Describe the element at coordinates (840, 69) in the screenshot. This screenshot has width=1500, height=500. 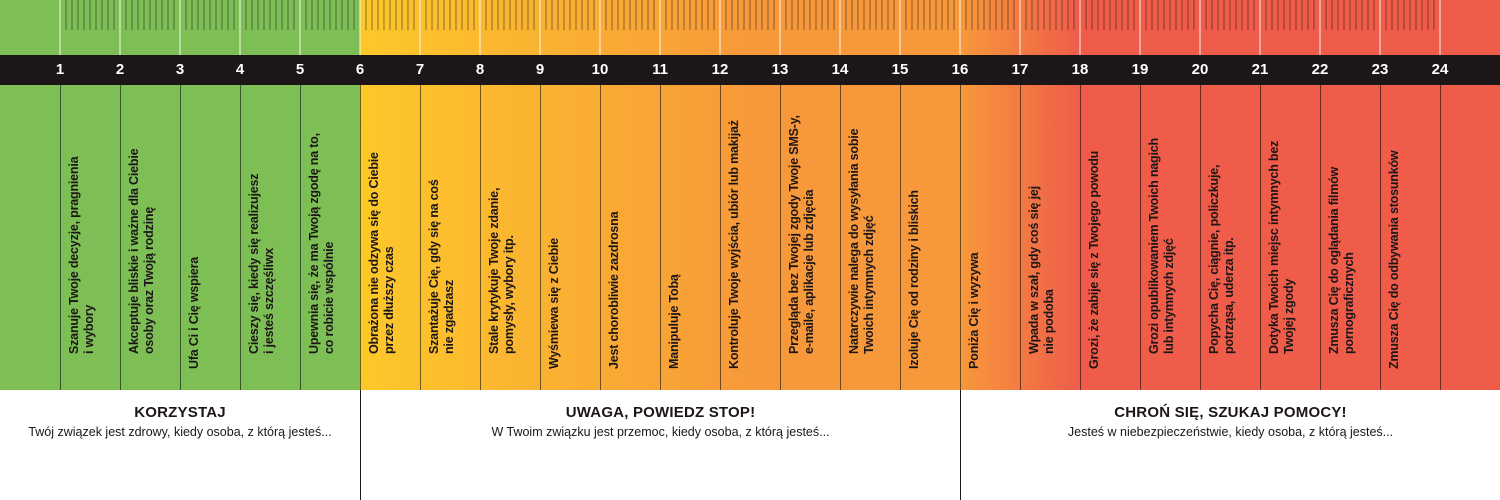
I see `scale-number-14: 14` at that location.